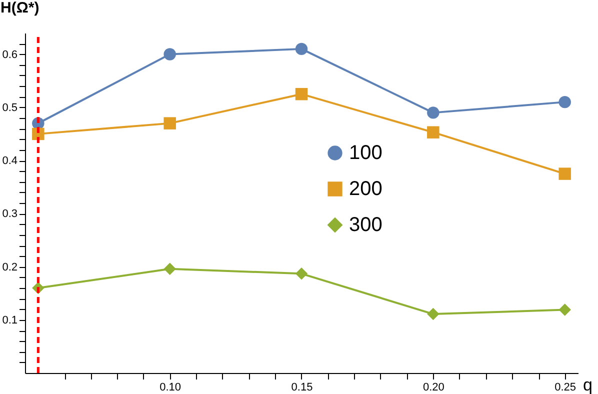 This screenshot has height=394, width=598. What do you see at coordinates (365, 153) in the screenshot?
I see `legend-label: 100` at bounding box center [365, 153].